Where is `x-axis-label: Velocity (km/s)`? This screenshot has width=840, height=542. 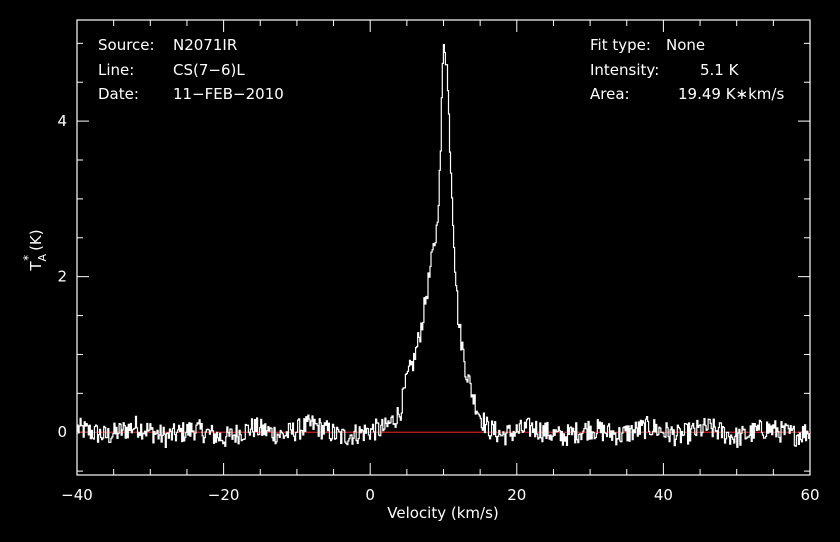
x-axis-label: Velocity (km/s) is located at coordinates (442, 513).